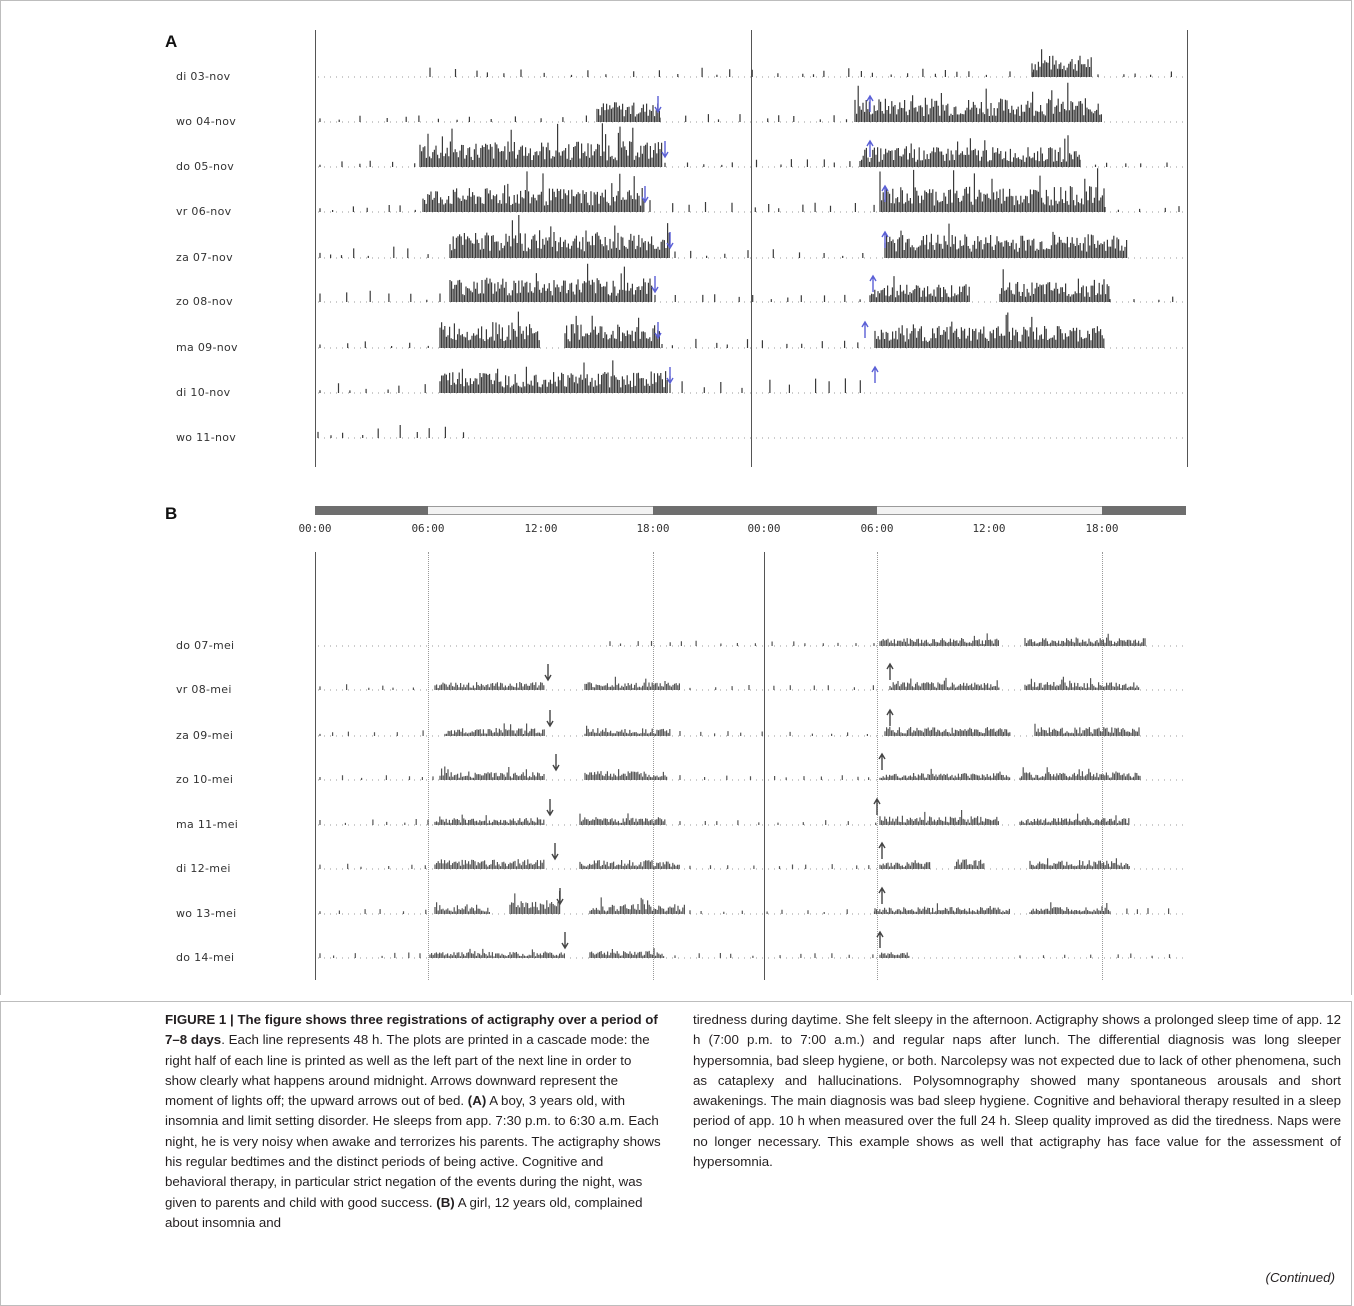 Image resolution: width=1354 pixels, height=1306 pixels. Describe the element at coordinates (201, 1019) in the screenshot. I see `caption-label: FIGURE 1 |` at that location.